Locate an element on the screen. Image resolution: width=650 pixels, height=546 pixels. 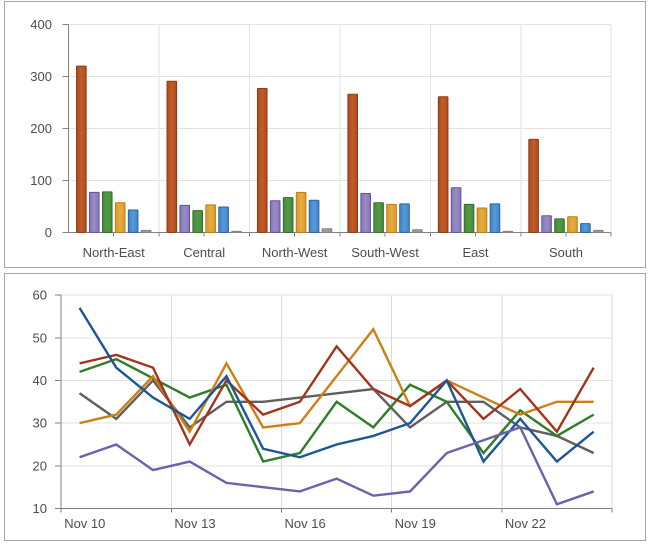
svg-text: 100 is located at coordinates (41, 180).